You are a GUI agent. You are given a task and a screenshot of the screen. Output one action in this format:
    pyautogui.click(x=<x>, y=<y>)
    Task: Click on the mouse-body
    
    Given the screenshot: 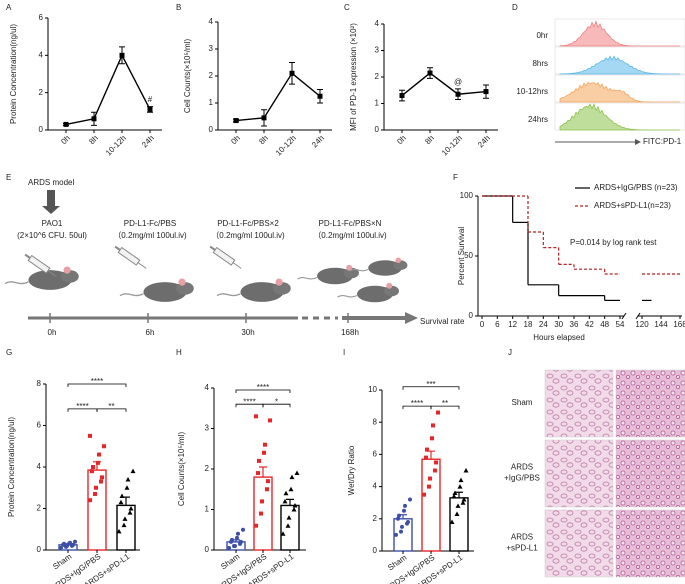 What is the action you would take?
    pyautogui.click(x=335, y=276)
    